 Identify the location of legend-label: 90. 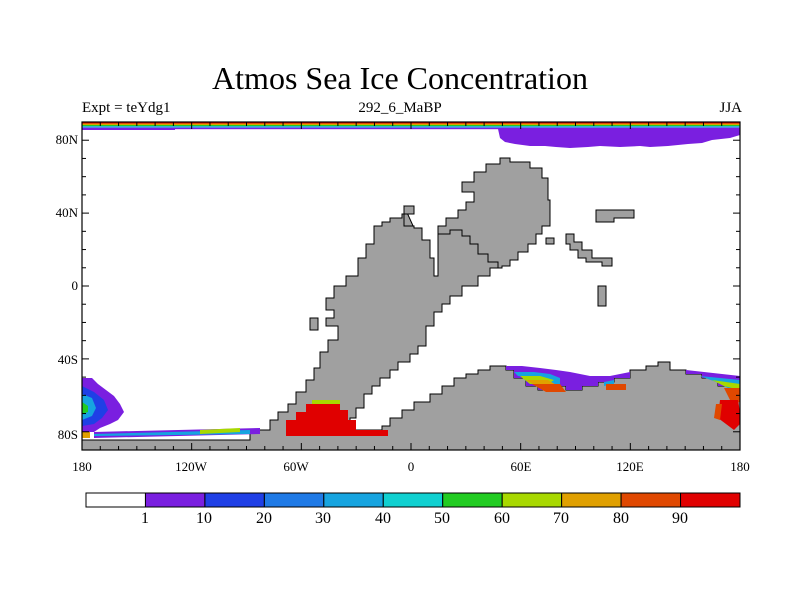
(680, 518).